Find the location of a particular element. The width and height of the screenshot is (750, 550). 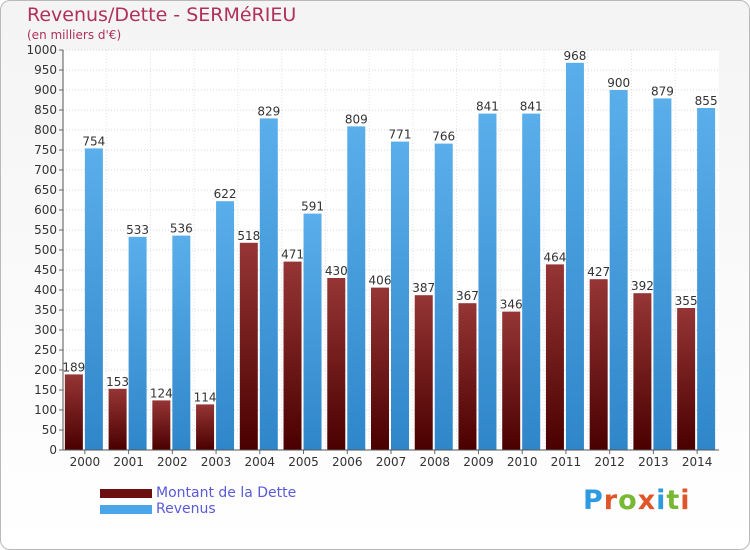

data-label-debt: 406 is located at coordinates (380, 281).